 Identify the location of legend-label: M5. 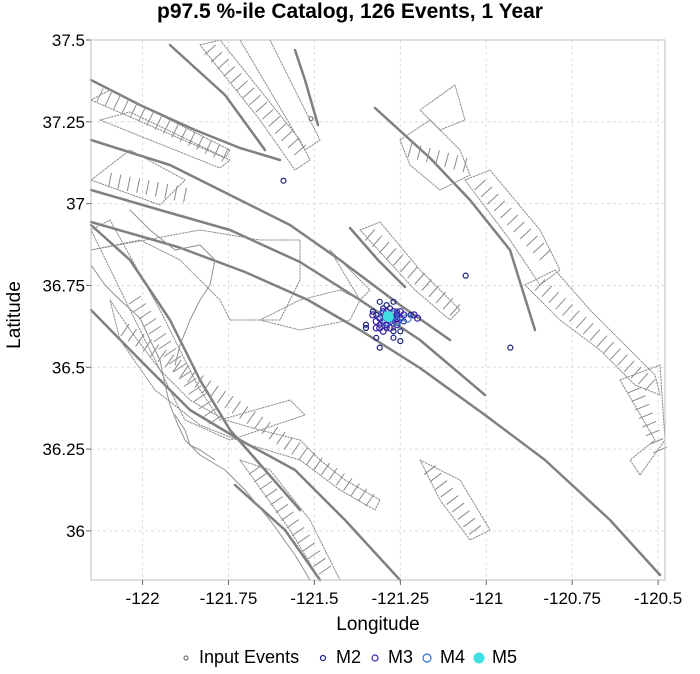
(504, 657).